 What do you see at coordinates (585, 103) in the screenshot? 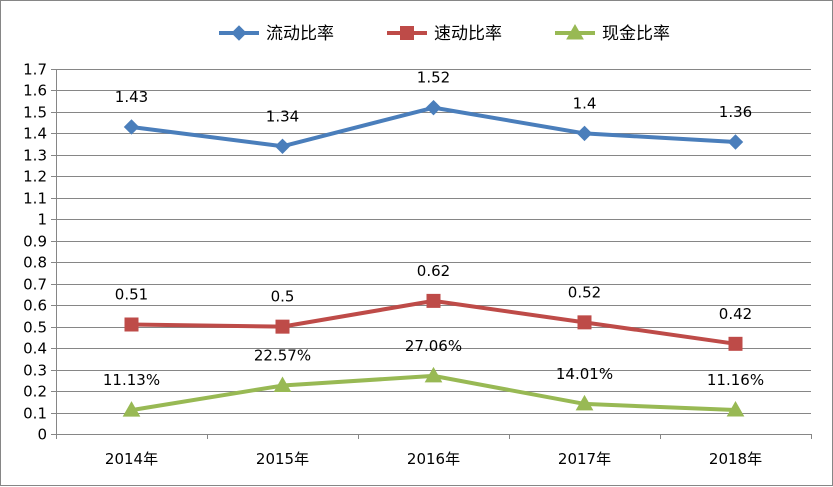
I see `data-label: 1.4` at bounding box center [585, 103].